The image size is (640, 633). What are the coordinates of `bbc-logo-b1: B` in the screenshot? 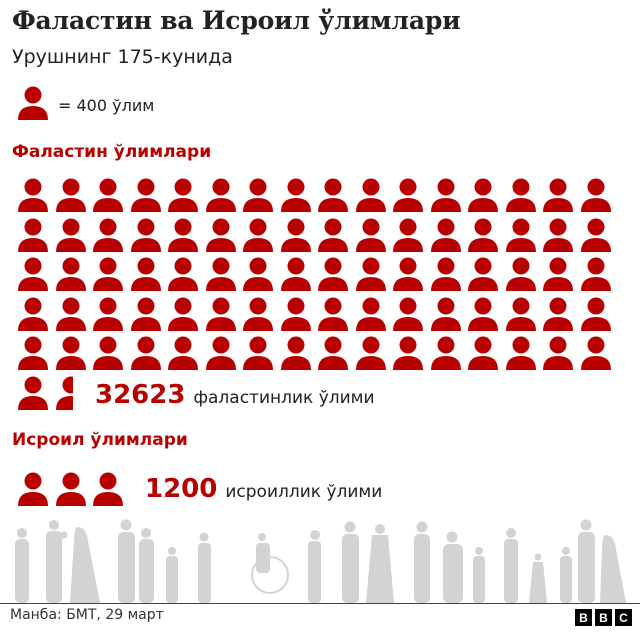 It's located at (583, 617).